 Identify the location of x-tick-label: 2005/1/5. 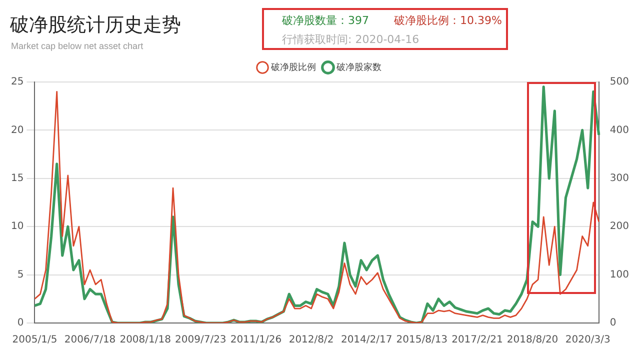
(35, 340).